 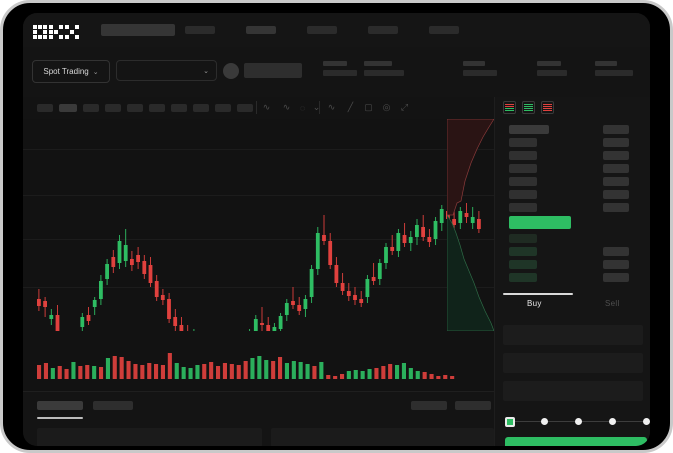 What do you see at coordinates (286, 107) in the screenshot?
I see `compare-icon: ∿` at bounding box center [286, 107].